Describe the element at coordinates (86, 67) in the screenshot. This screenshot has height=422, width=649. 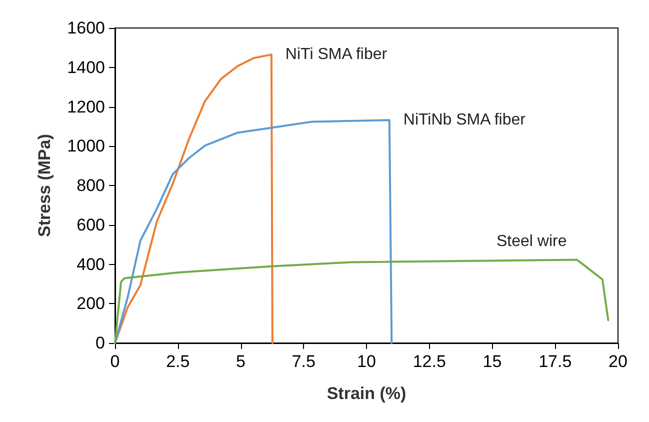
I see `y-tick-label: 1400` at that location.